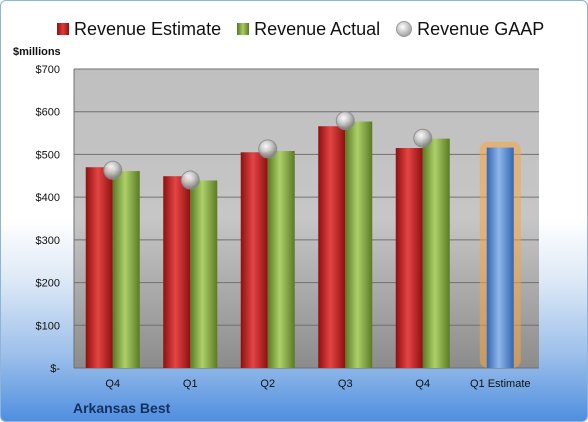 This screenshot has height=422, width=588. What do you see at coordinates (122, 408) in the screenshot?
I see `company-name: Arkansas Best` at bounding box center [122, 408].